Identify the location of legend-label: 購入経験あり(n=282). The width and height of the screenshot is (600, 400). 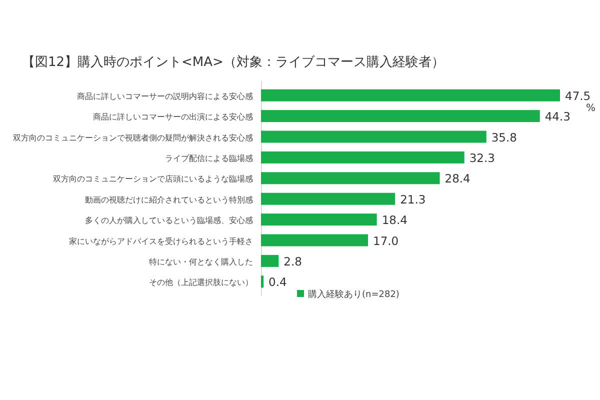
(354, 294).